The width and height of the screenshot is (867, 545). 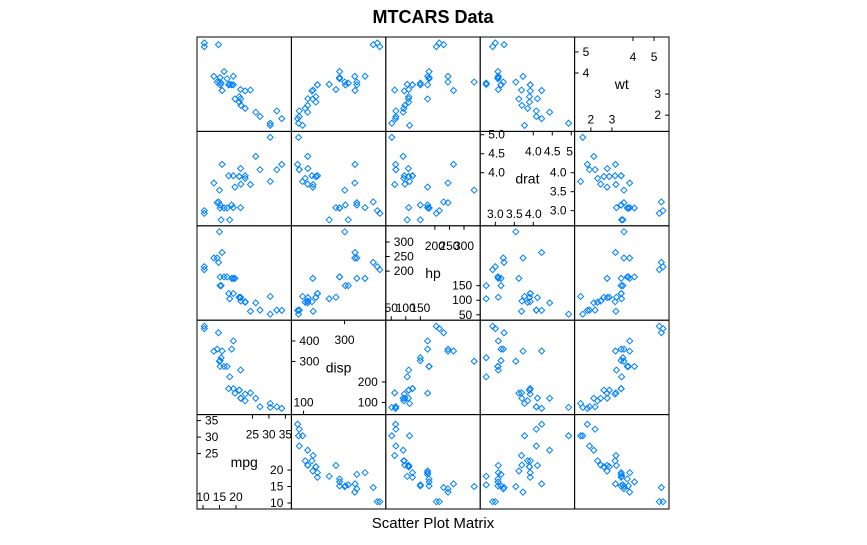 I want to click on diag-tick-label: 2, so click(x=591, y=119).